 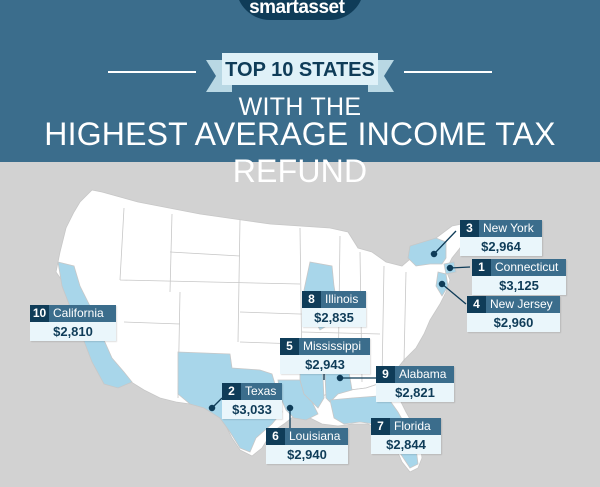 What do you see at coordinates (325, 356) in the screenshot?
I see `label-mississippi: 5 Mississippi $2,943` at bounding box center [325, 356].